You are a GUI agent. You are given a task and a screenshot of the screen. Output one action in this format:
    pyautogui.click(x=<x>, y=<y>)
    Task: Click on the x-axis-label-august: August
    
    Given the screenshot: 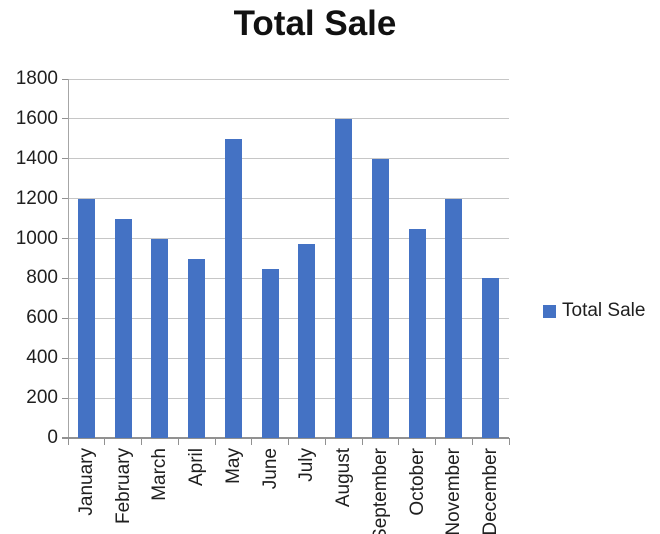 What is the action you would take?
    pyautogui.click(x=344, y=478)
    